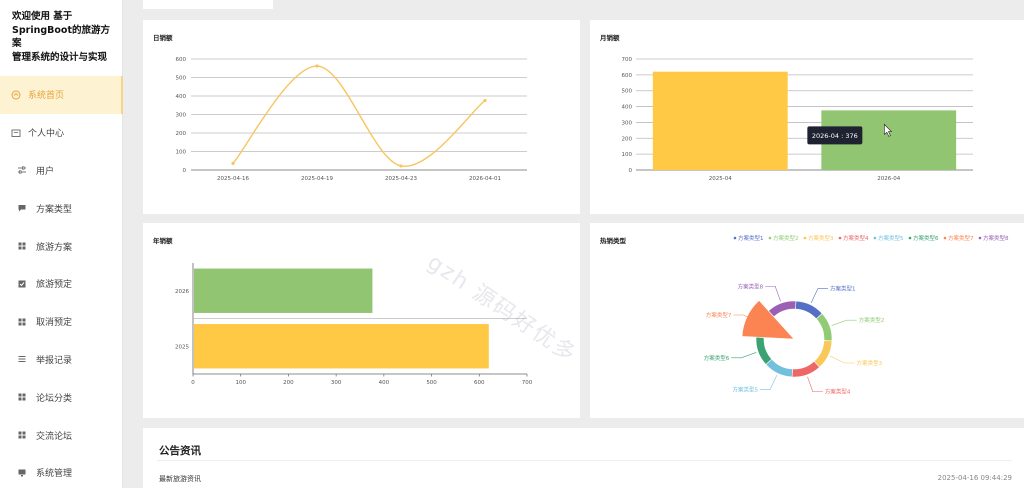 The image size is (1024, 488). I want to click on y-tick-label: 2025, so click(182, 347).